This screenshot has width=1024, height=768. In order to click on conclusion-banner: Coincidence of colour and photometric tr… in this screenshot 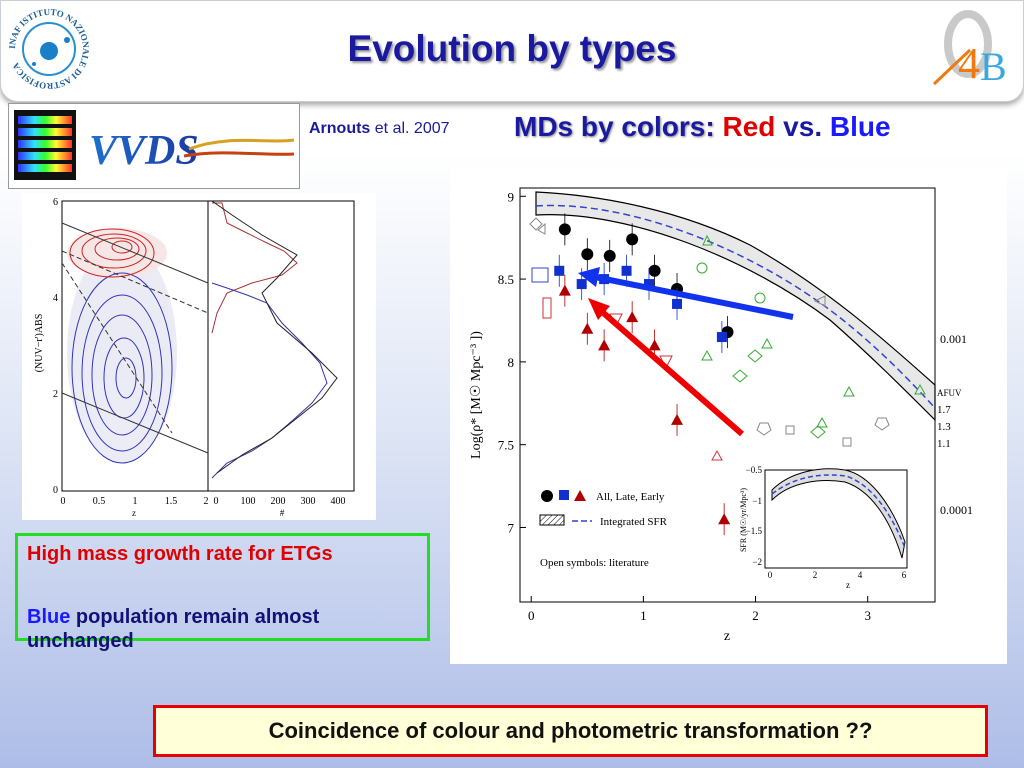, I will do `click(570, 731)`.